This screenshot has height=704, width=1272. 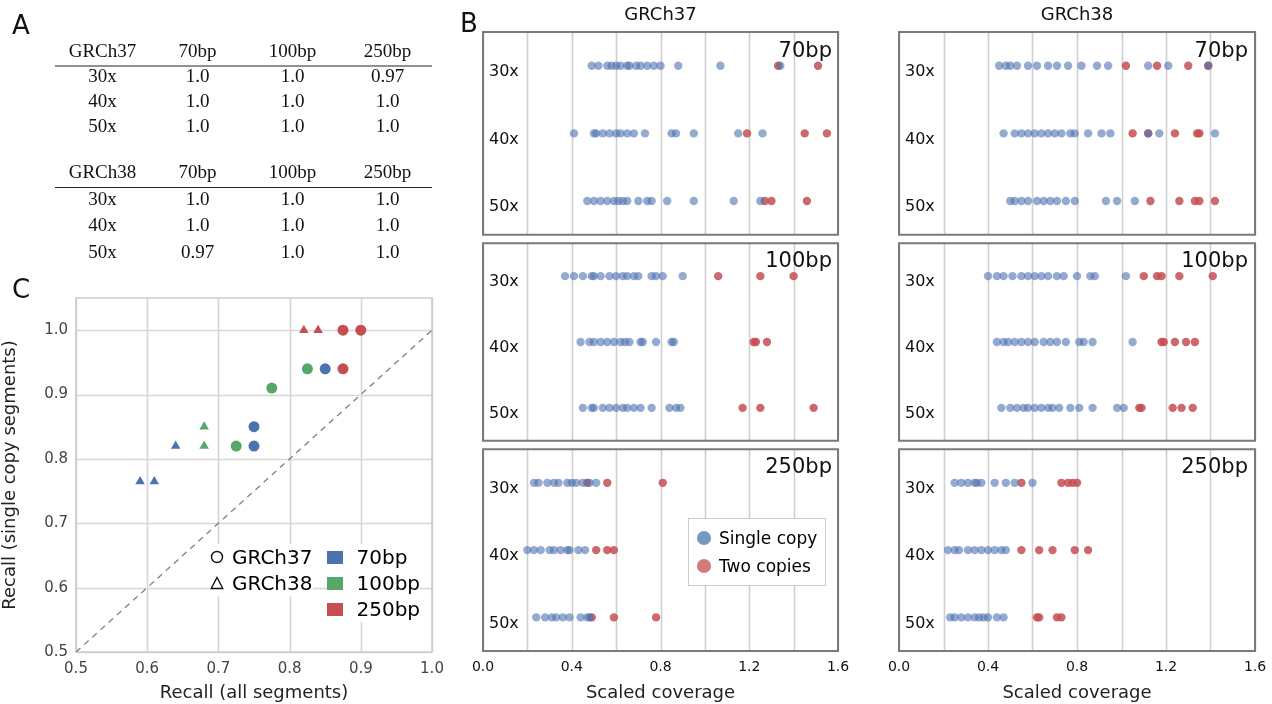 I want to click on text: B, so click(x=469, y=23).